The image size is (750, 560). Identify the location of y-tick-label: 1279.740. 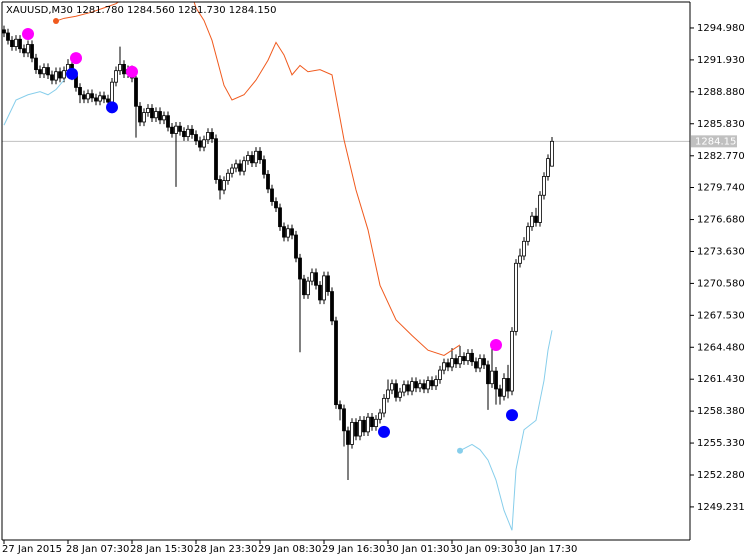
(721, 188).